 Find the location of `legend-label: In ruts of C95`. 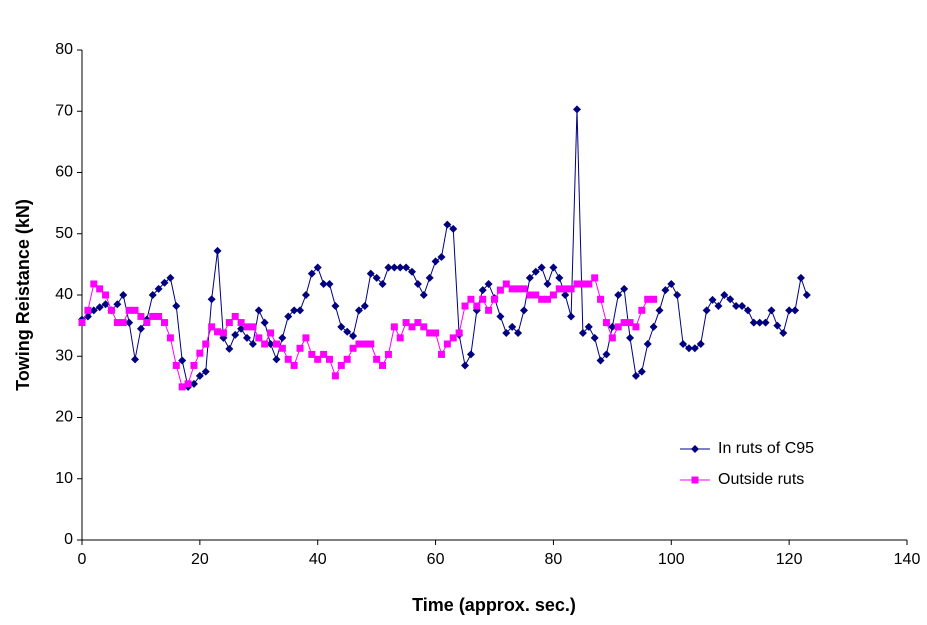

legend-label: In ruts of C95 is located at coordinates (766, 448).